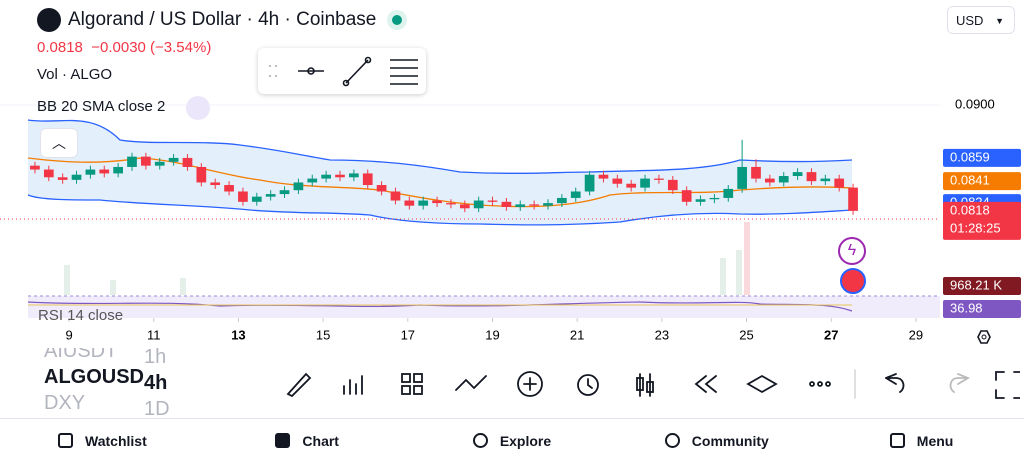 This screenshot has width=1024, height=461. What do you see at coordinates (970, 209) in the screenshot?
I see `price-label: 0.0818` at bounding box center [970, 209].